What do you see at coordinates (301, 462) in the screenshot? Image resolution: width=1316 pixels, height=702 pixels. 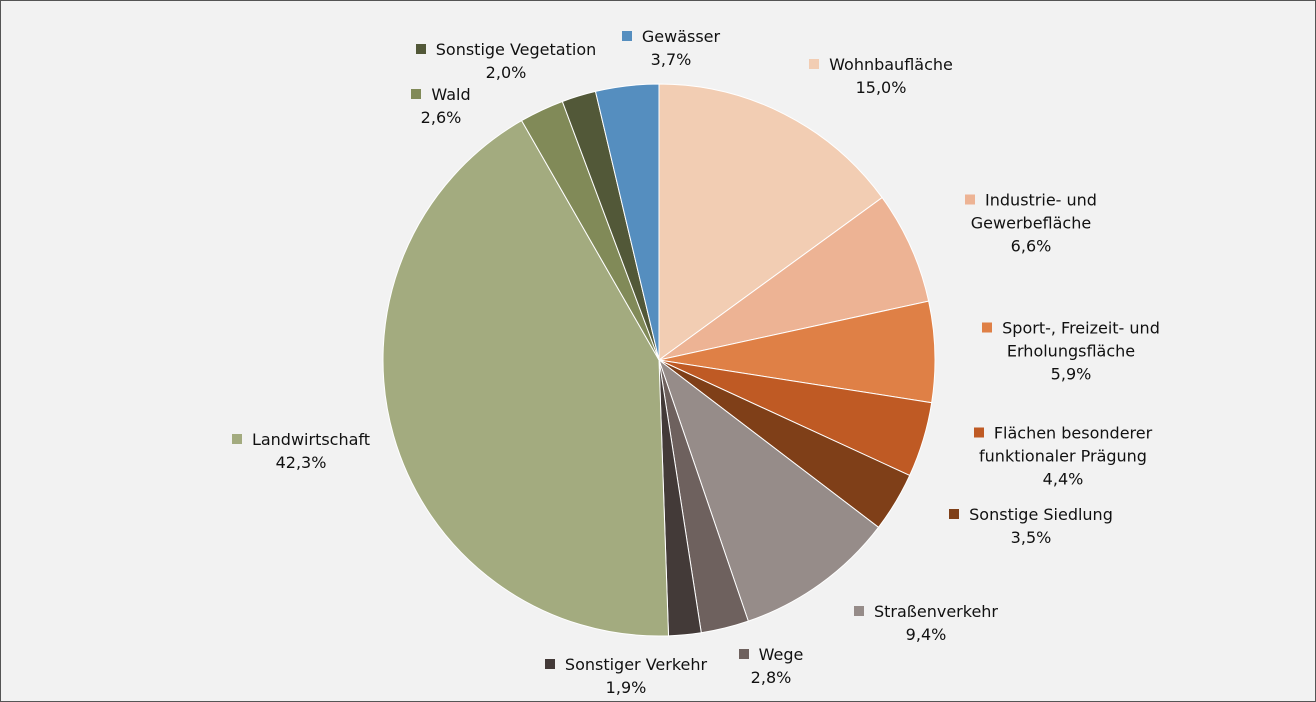 I see `value-label: 42,3%` at bounding box center [301, 462].